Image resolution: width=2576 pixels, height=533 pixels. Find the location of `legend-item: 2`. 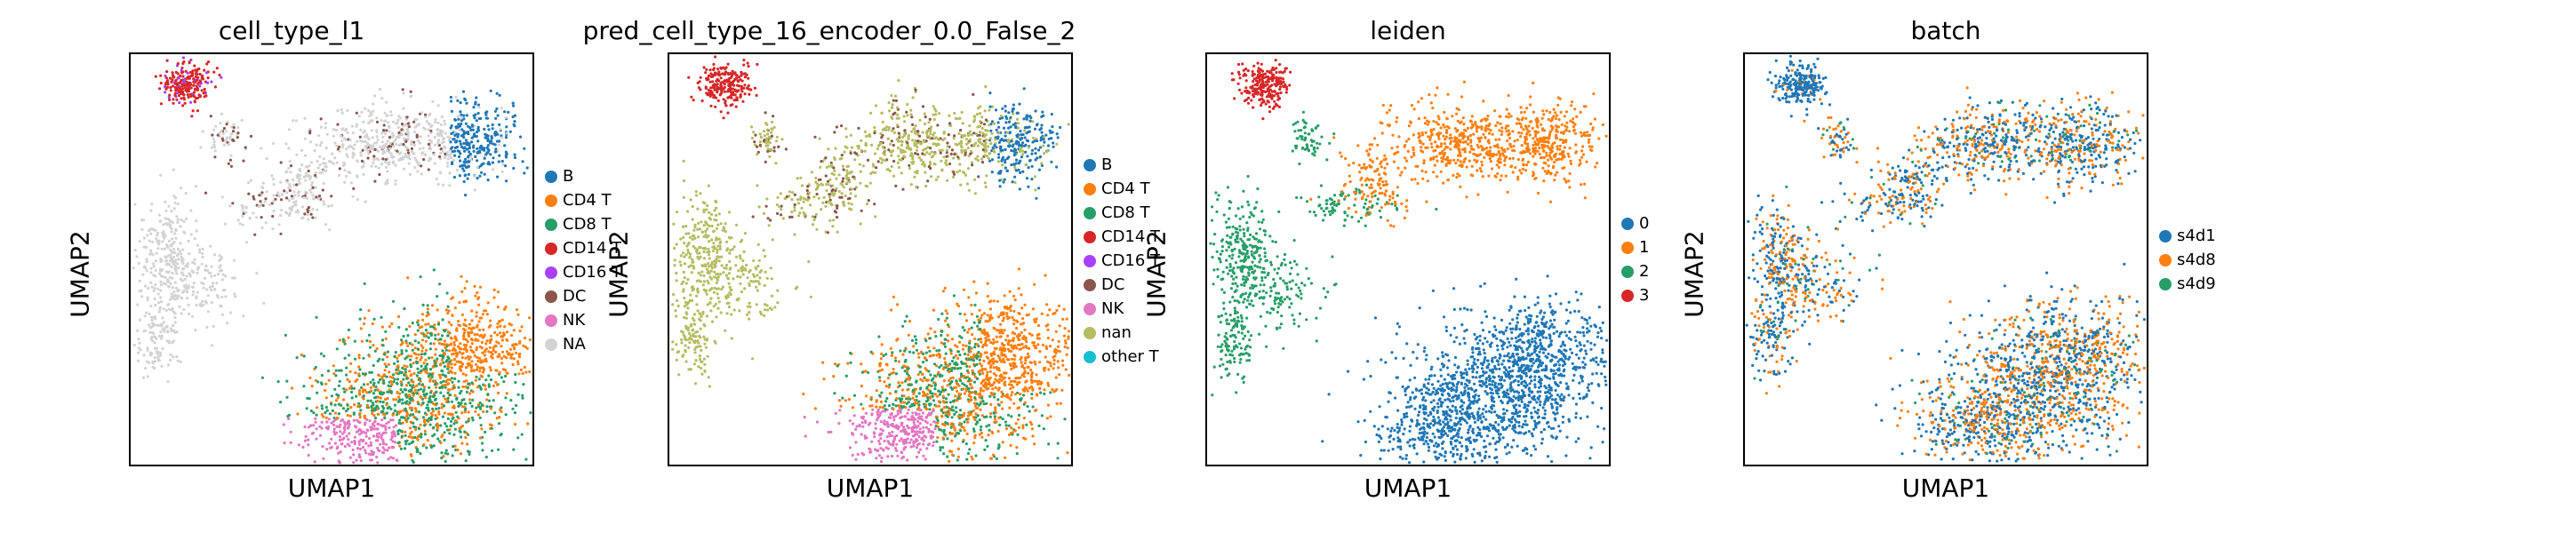

legend-item: 2 is located at coordinates (1635, 271).